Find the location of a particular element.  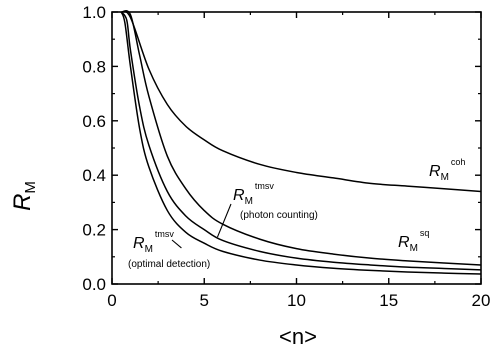

label-tmsv-optimal-detection-sub: M is located at coordinates (149, 249).